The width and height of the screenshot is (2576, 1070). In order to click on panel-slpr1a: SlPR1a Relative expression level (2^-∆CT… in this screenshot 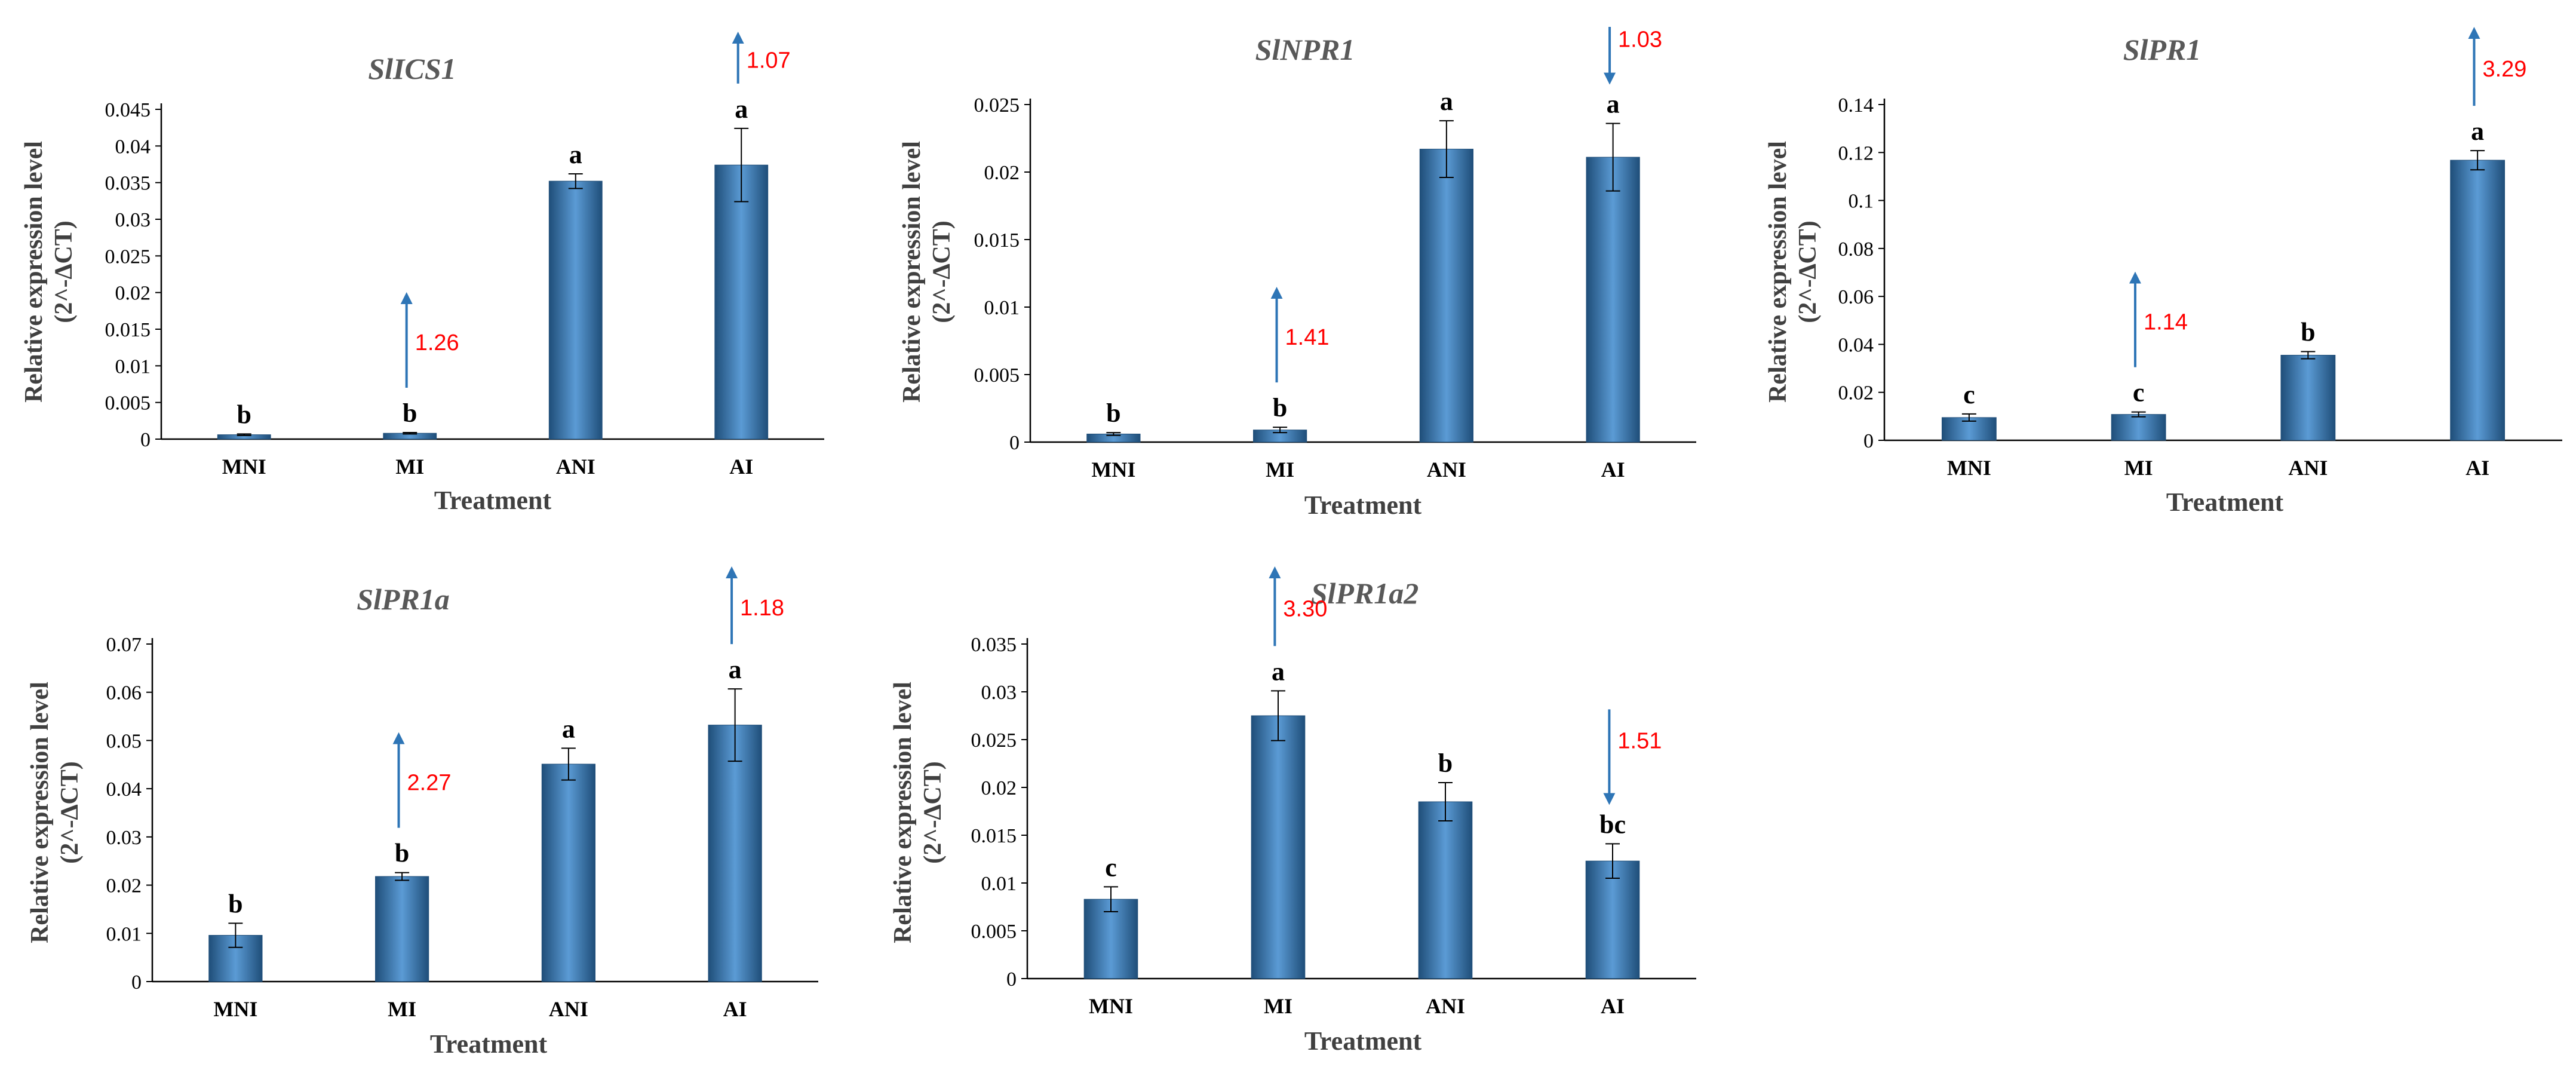, I will do `click(422, 812)`.